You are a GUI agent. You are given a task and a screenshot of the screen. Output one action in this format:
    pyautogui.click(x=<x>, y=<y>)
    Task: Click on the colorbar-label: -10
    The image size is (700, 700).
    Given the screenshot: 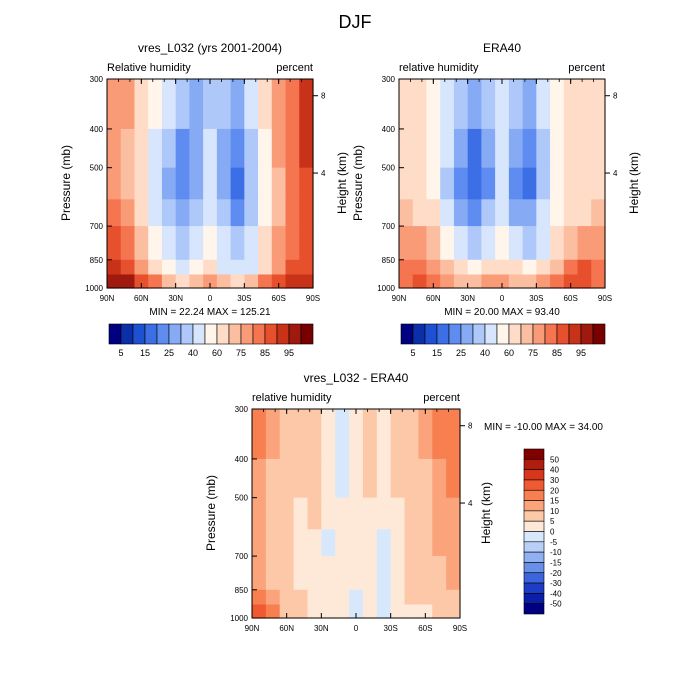 What is the action you would take?
    pyautogui.click(x=556, y=552)
    